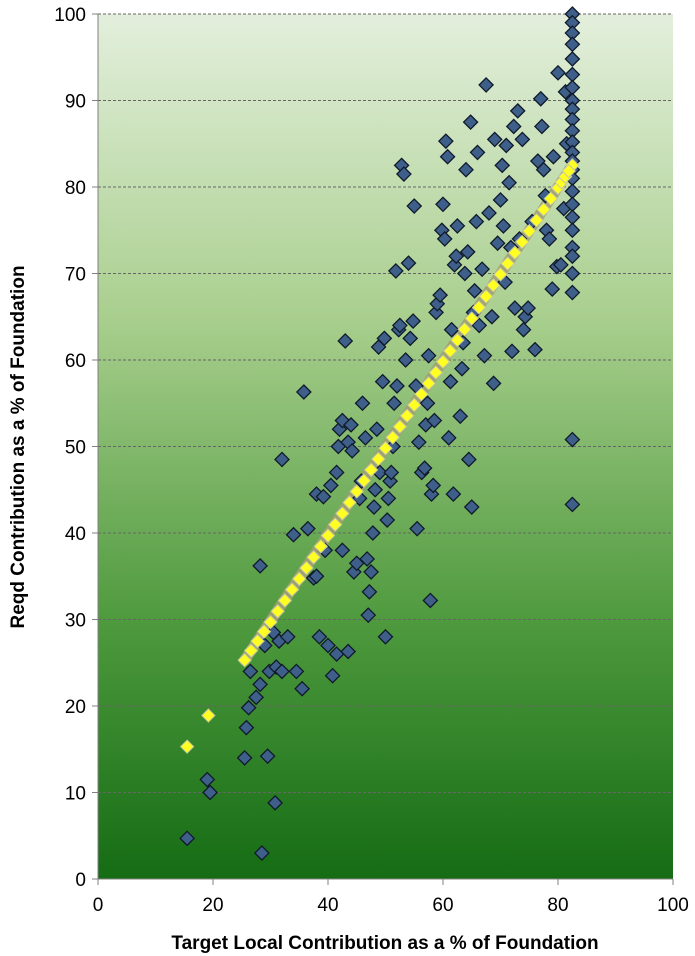 The width and height of the screenshot is (695, 956). I want to click on x-tick-label: 40, so click(327, 905).